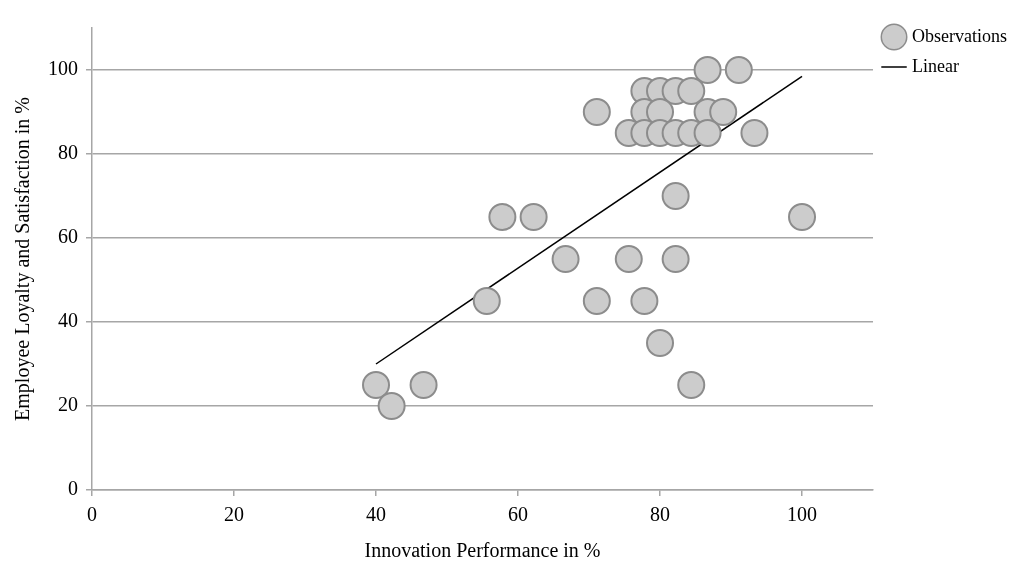 This screenshot has width=1033, height=575. I want to click on y-tick-label: 0, so click(73, 488).